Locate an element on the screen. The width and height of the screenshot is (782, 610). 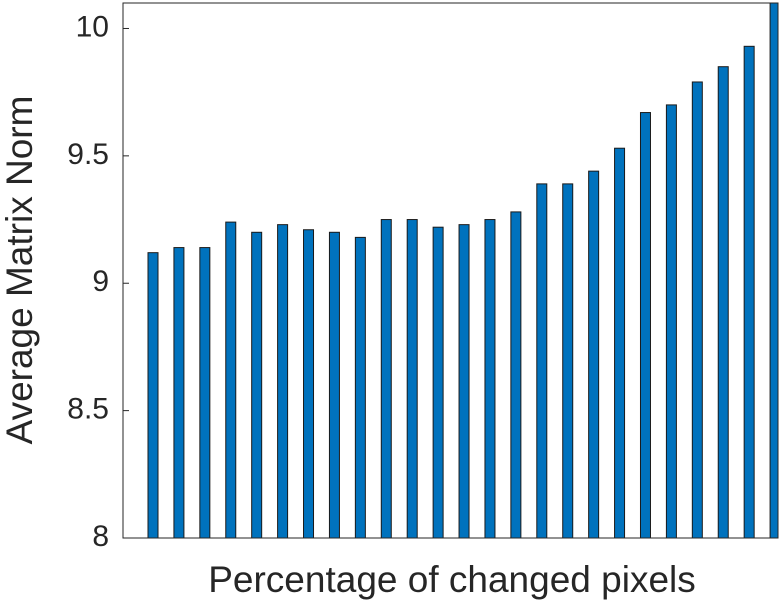
y-axis-label: Average Matrix Norm is located at coordinates (20, 270).